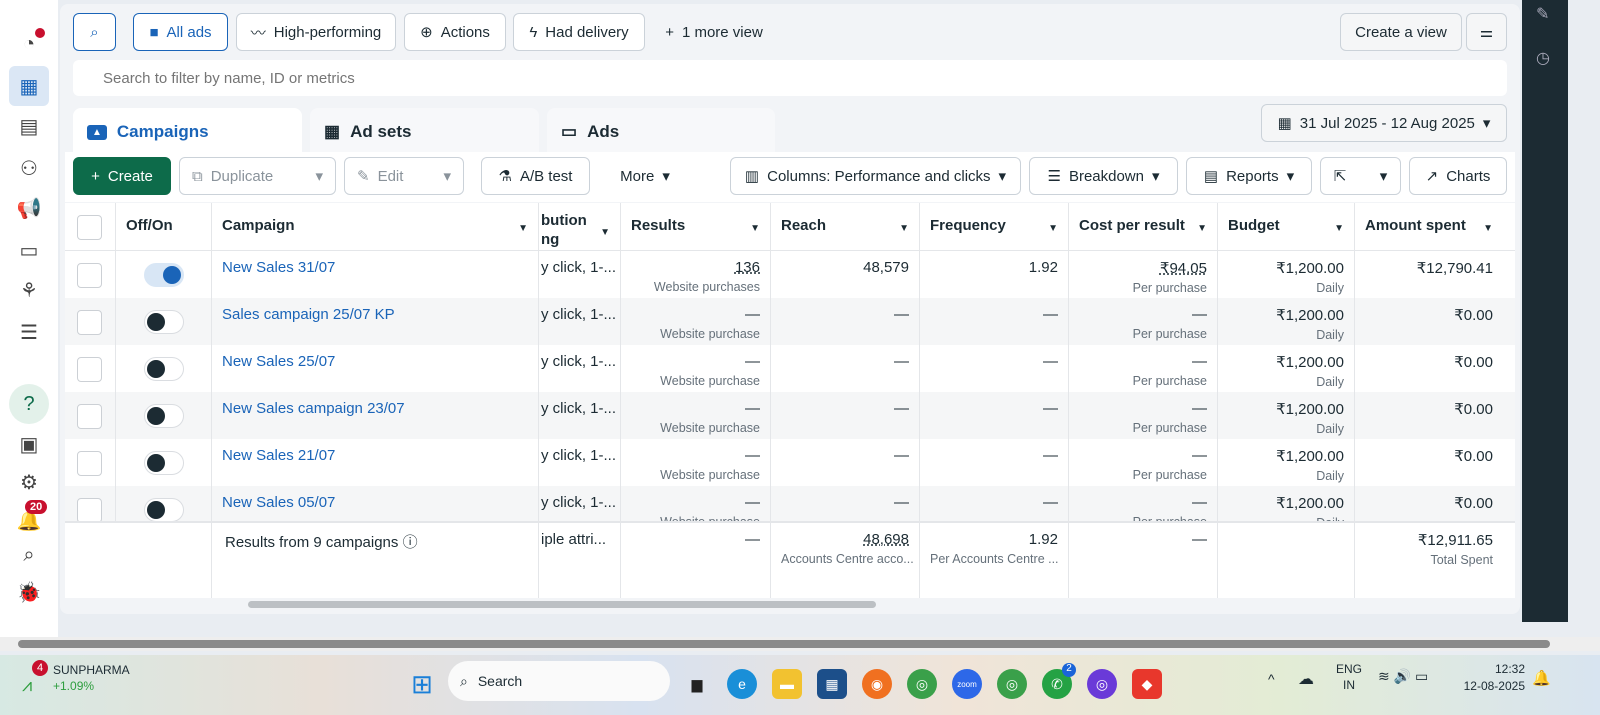  What do you see at coordinates (29, 520) in the screenshot?
I see `notifications-icon: 🔔 20` at bounding box center [29, 520].